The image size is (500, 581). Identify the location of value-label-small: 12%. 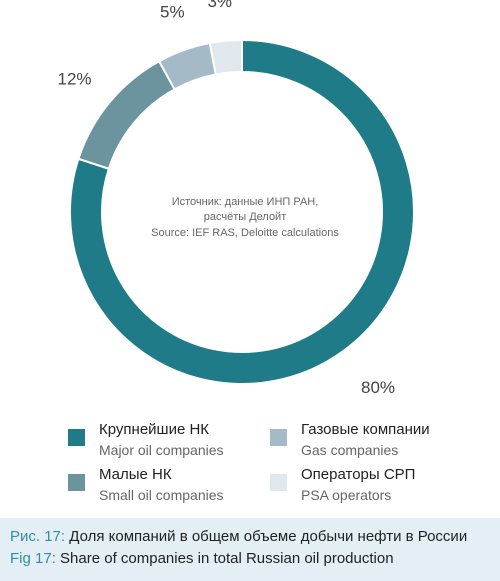
(75, 78).